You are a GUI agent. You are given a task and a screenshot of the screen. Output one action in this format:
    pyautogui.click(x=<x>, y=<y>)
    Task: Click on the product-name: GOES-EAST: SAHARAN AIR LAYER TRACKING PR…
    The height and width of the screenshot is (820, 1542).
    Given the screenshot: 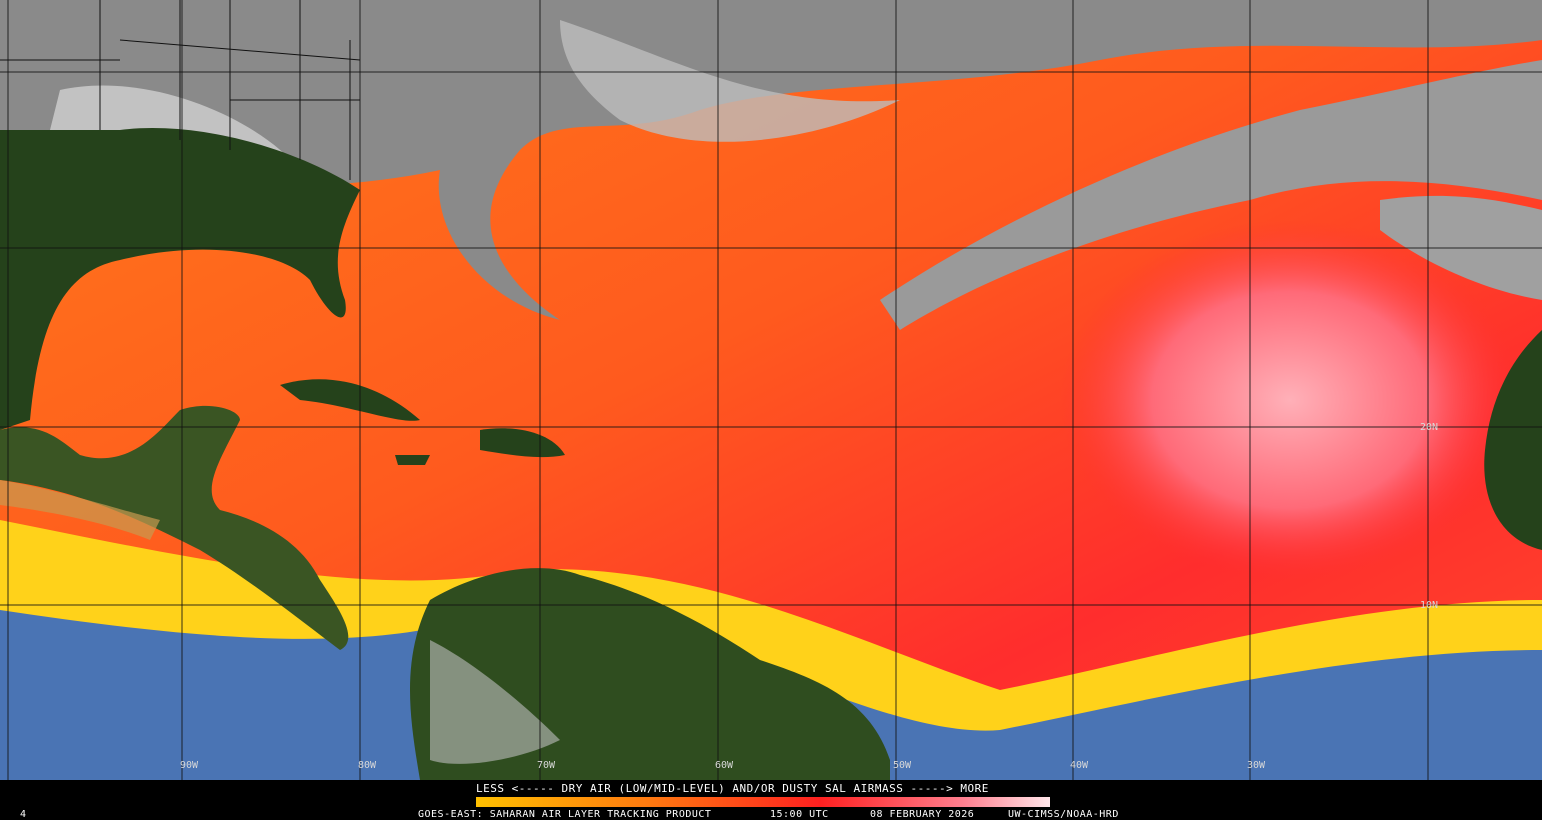 What is the action you would take?
    pyautogui.click(x=564, y=814)
    